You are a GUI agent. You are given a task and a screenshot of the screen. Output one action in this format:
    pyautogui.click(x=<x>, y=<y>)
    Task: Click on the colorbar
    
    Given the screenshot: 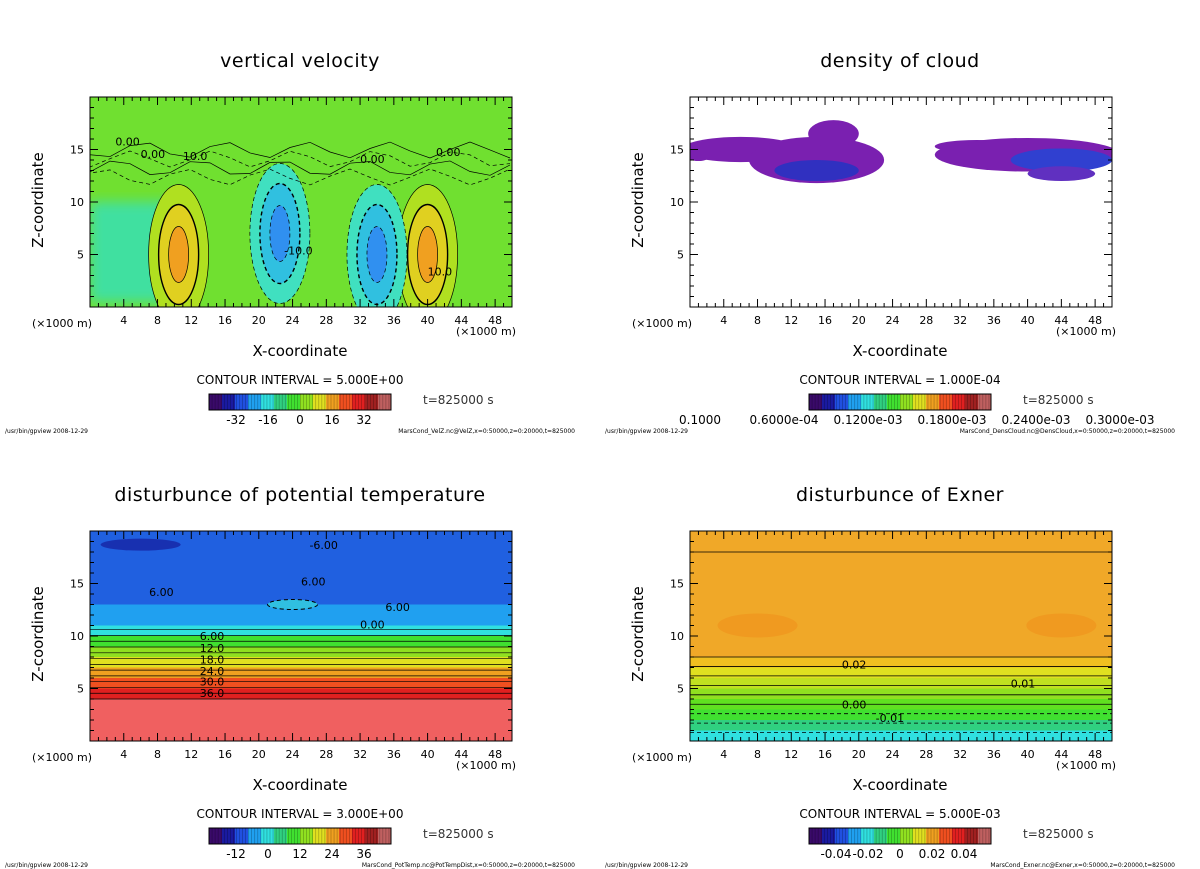 What is the action you would take?
    pyautogui.click(x=300, y=836)
    